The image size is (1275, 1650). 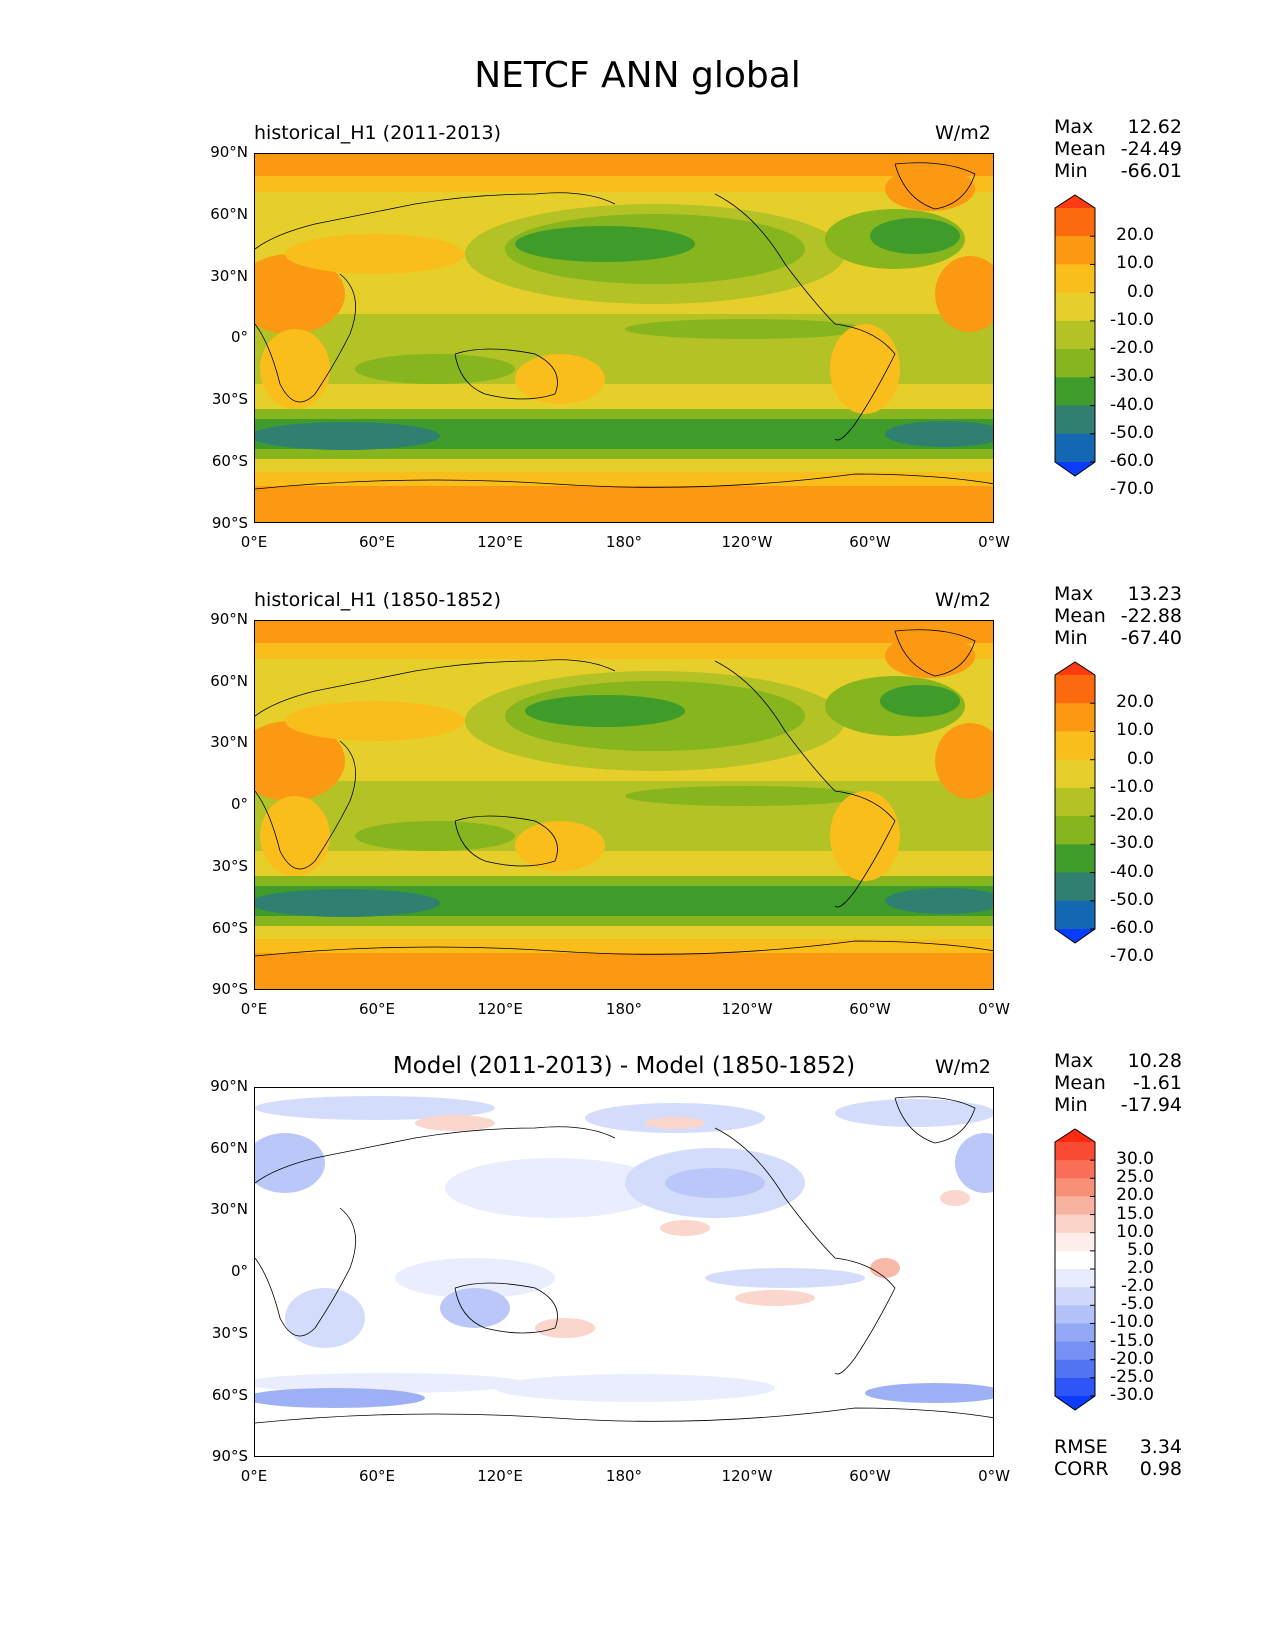 What do you see at coordinates (963, 600) in the screenshot?
I see `units-label: W/m2` at bounding box center [963, 600].